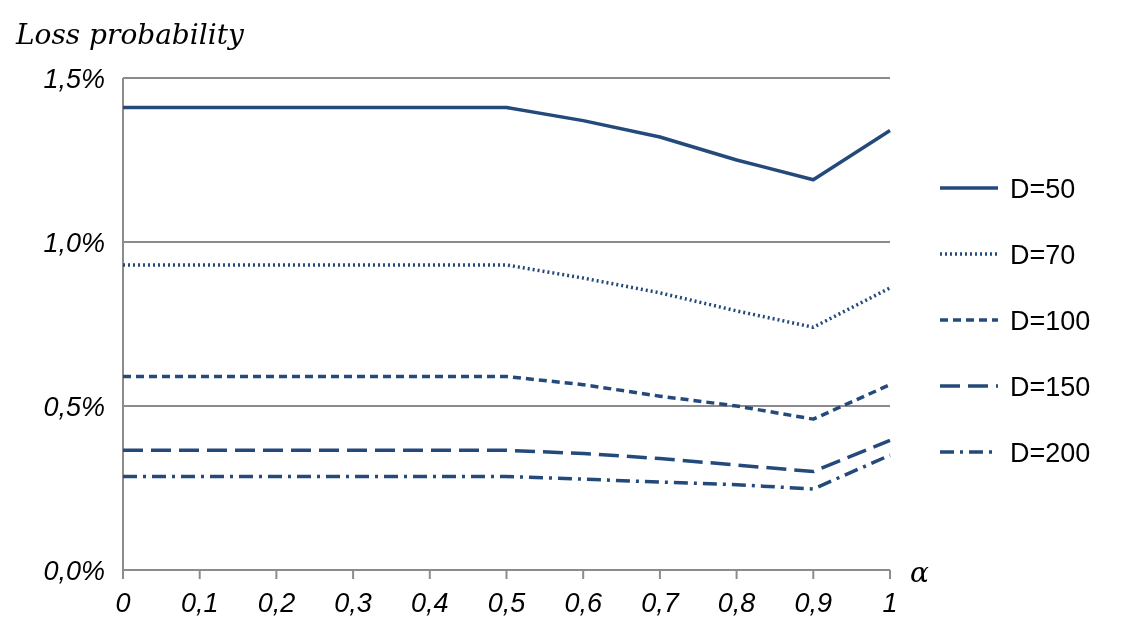 This screenshot has height=636, width=1126. I want to click on y-axis-title: Loss probability, so click(130, 34).